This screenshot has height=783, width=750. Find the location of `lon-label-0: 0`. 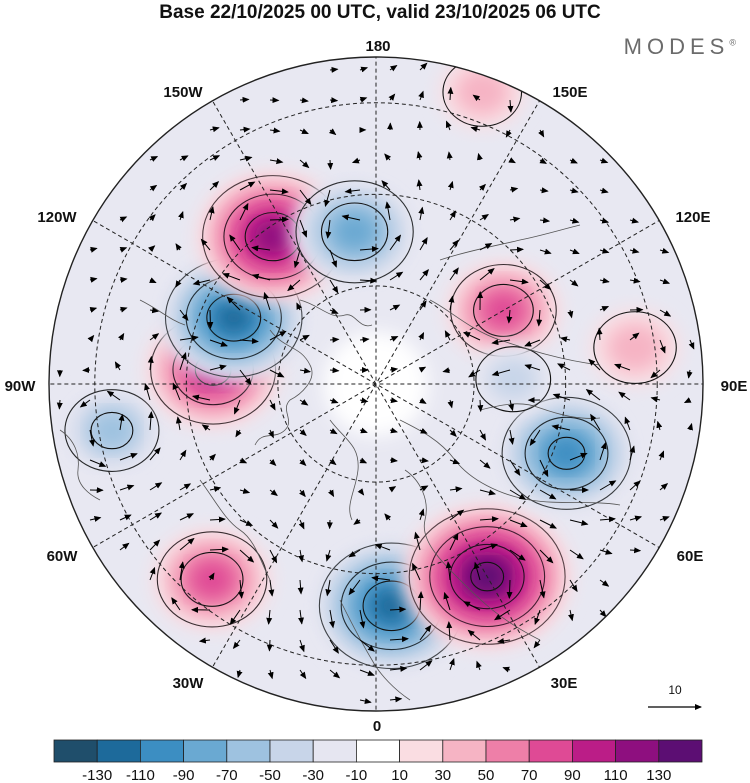

lon-label-0: 0 is located at coordinates (377, 726).